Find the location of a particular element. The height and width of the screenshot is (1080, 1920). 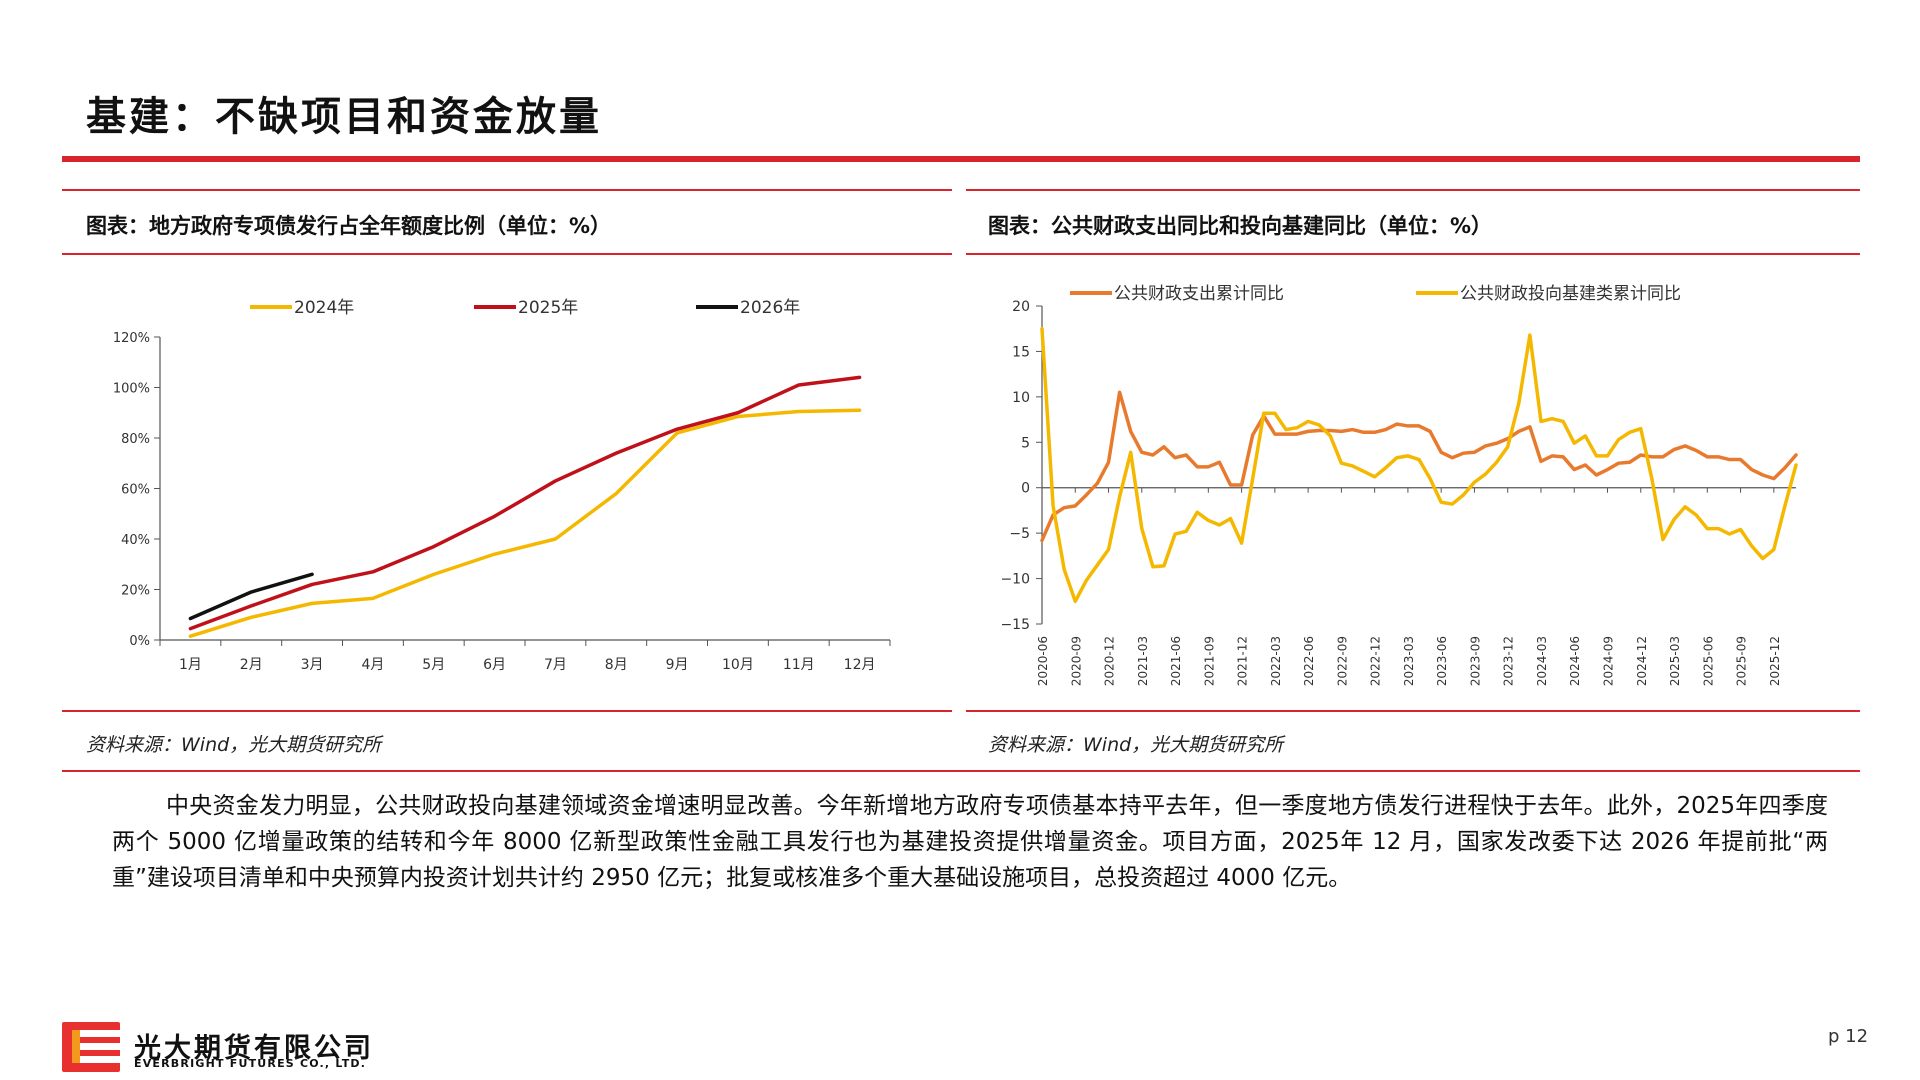

legend-label: 2025年 is located at coordinates (548, 308).